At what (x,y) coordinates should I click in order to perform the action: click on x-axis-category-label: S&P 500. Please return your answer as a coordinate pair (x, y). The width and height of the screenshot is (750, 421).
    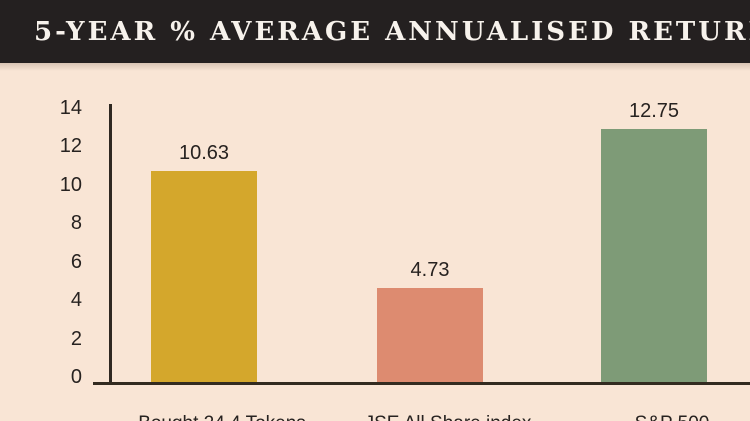
    Looking at the image, I should click on (636, 417).